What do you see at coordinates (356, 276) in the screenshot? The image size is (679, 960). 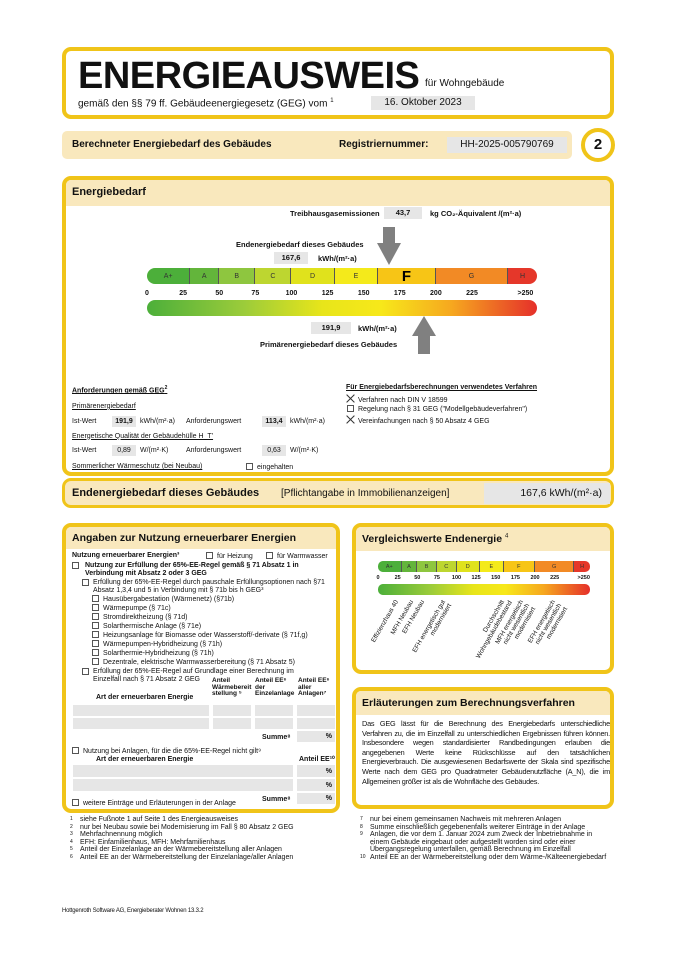 I see `class-E: E` at bounding box center [356, 276].